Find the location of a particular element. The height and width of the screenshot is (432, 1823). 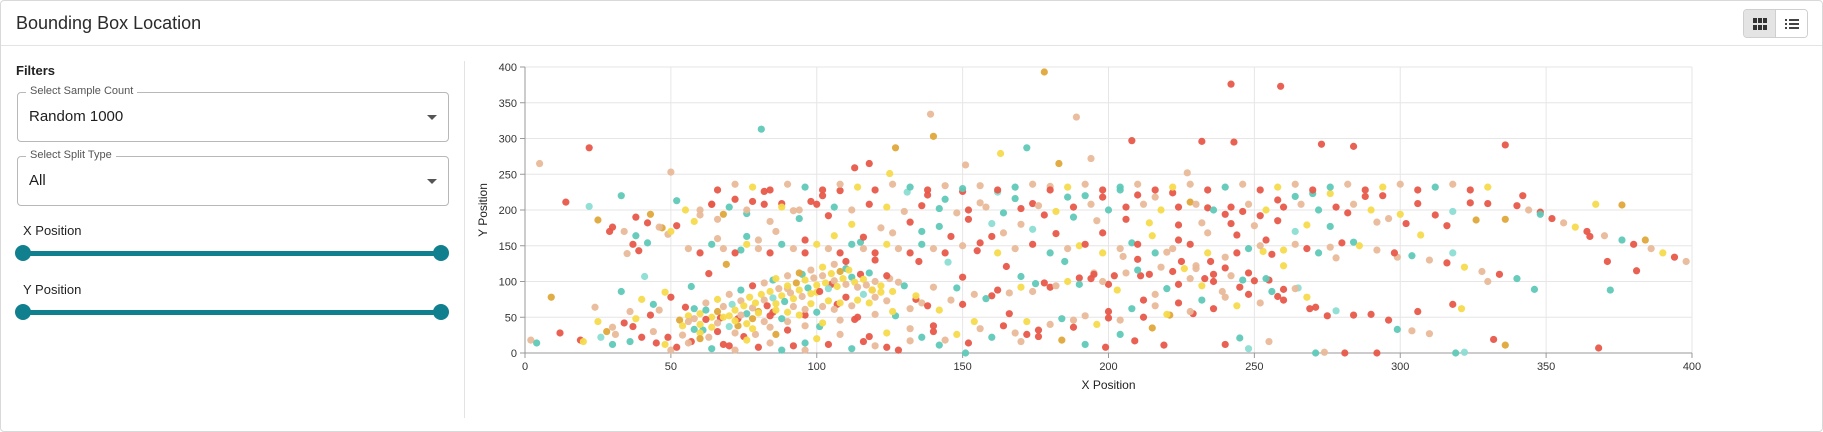

y-position-slider is located at coordinates (232, 312).